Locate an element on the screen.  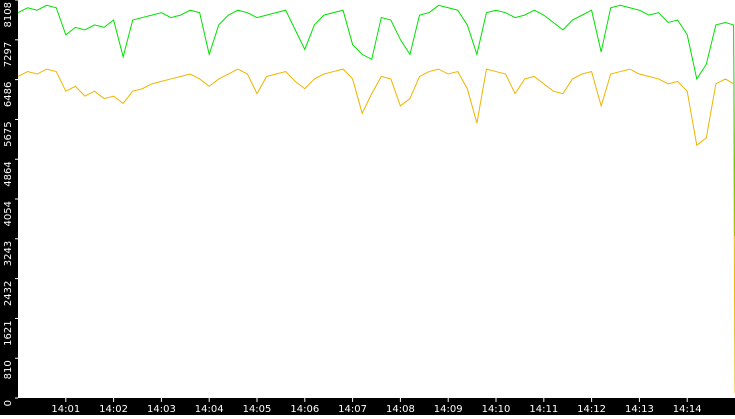
y-tick-label: 7297 is located at coordinates (8, 54).